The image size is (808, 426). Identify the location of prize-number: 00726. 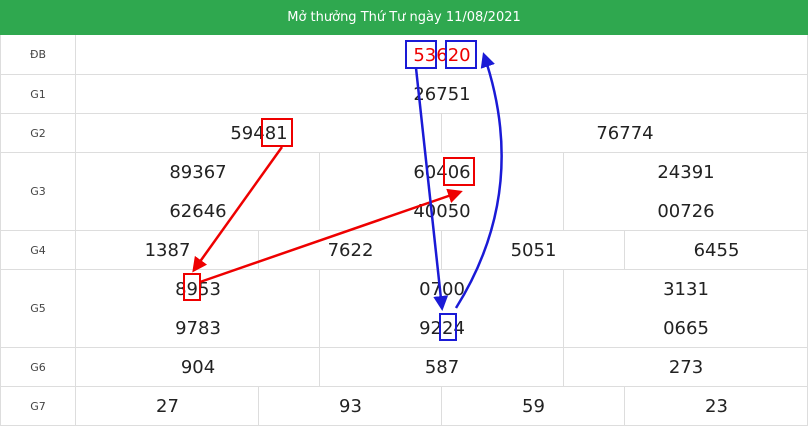
(686, 211).